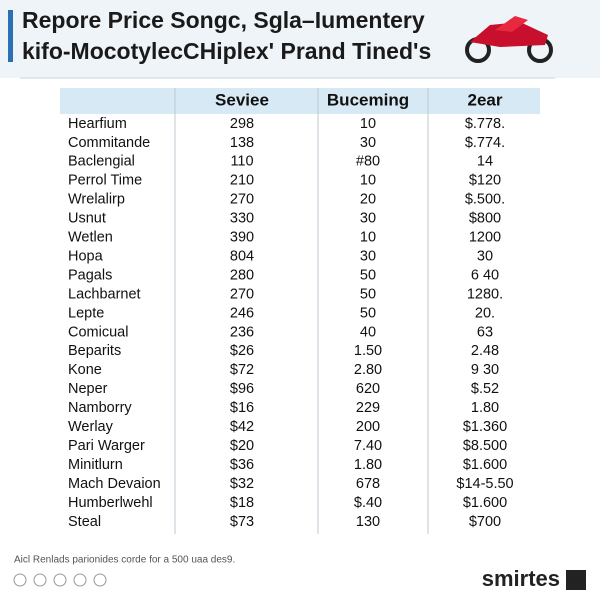 The height and width of the screenshot is (600, 600). Describe the element at coordinates (109, 143) in the screenshot. I see `row-label: Commitande` at that location.